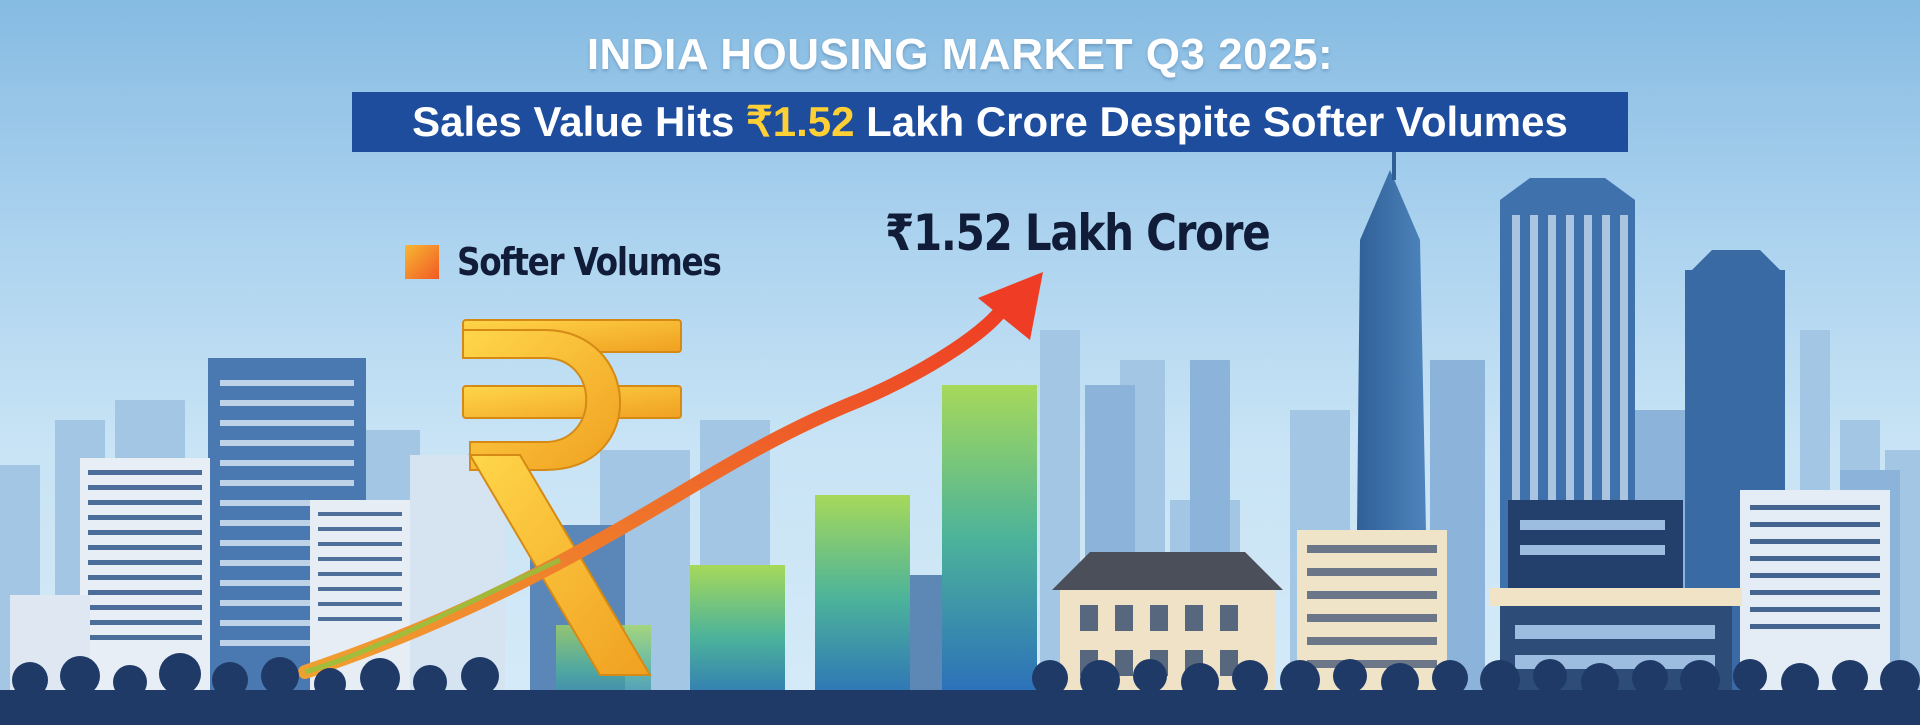  I want to click on headline-prefix: Sales Value Hits, so click(579, 121).